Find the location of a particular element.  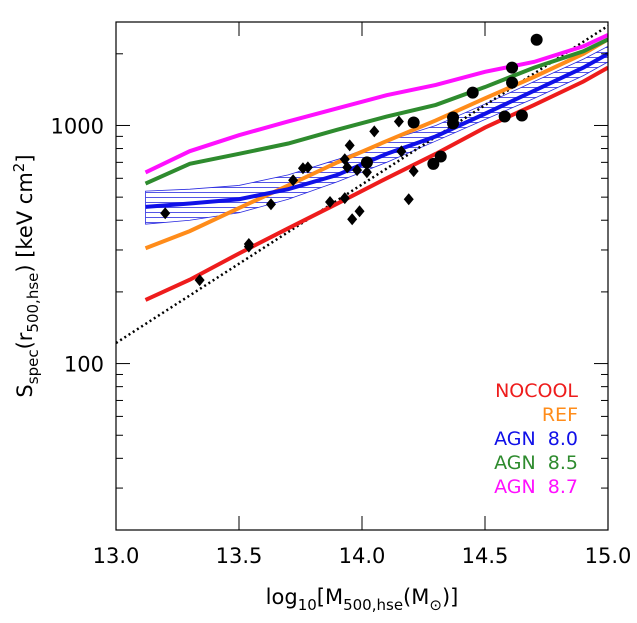

y-tick-label: 1000 is located at coordinates (77, 126).